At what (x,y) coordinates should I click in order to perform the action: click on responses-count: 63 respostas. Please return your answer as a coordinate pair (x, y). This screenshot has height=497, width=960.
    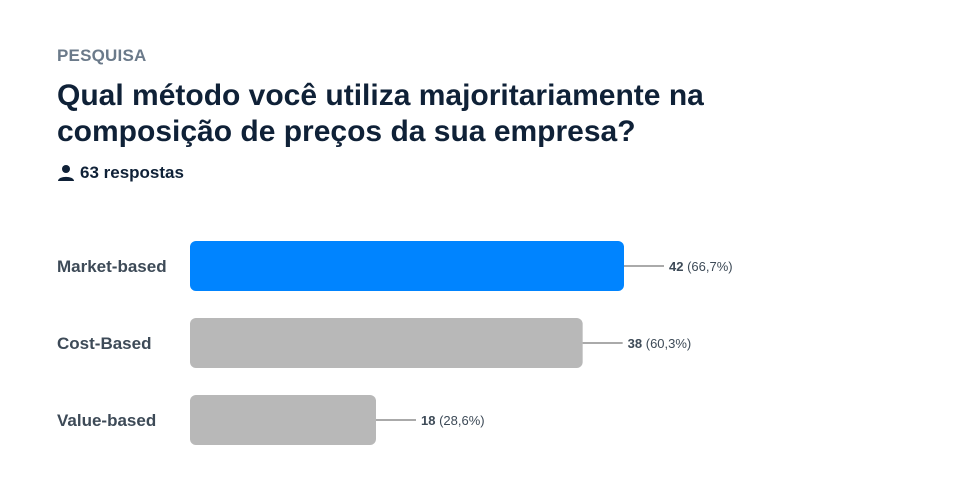
    Looking at the image, I should click on (120, 173).